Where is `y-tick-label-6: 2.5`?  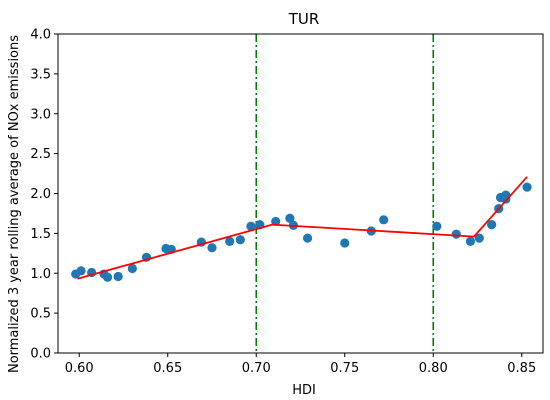 y-tick-label-6: 2.5 is located at coordinates (40, 154).